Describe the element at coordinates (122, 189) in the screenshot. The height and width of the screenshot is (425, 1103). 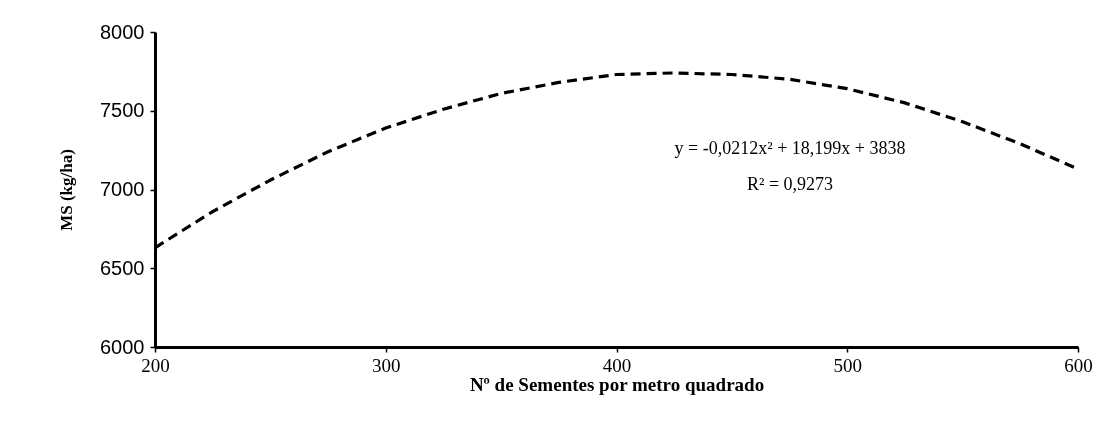
I see `y-tick-label: 7000` at that location.